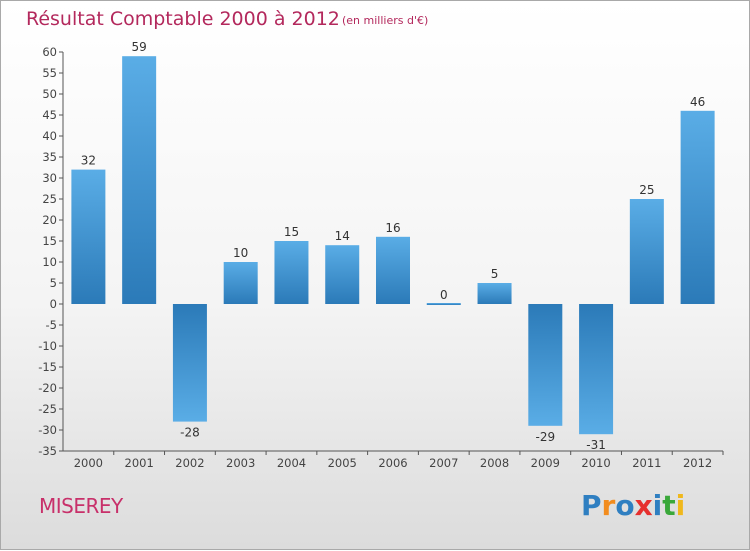 This screenshot has height=551, width=750. What do you see at coordinates (53, 304) in the screenshot?
I see `y-tick-label: 0` at bounding box center [53, 304].